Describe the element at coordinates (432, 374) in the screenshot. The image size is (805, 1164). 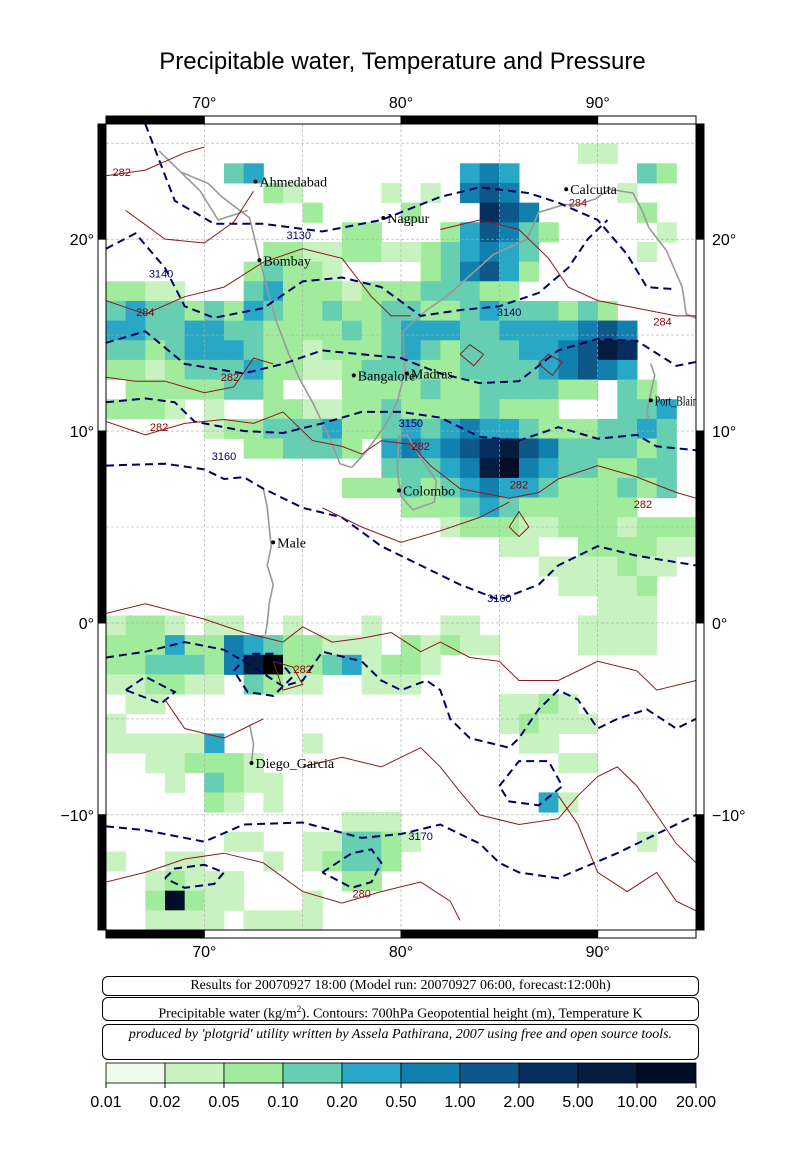
I see `city-label: Madras` at that location.